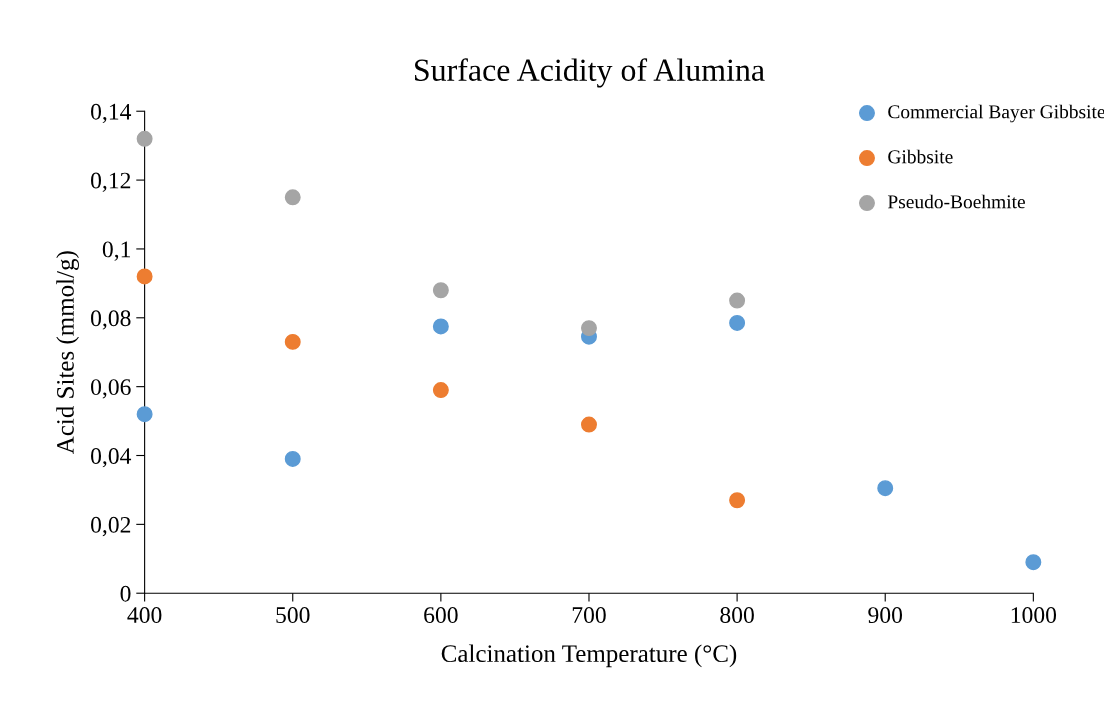 The image size is (1104, 713). Describe the element at coordinates (111, 526) in the screenshot. I see `y-tick-label: 0,02` at that location.